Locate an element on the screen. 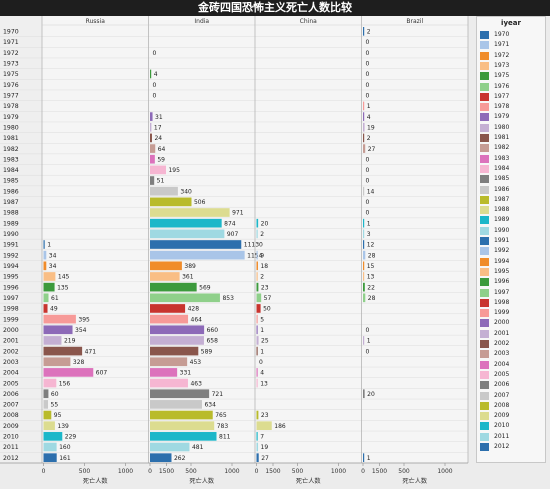 The height and width of the screenshot is (489, 550). legend-item-2008: 2008 is located at coordinates (512, 406).